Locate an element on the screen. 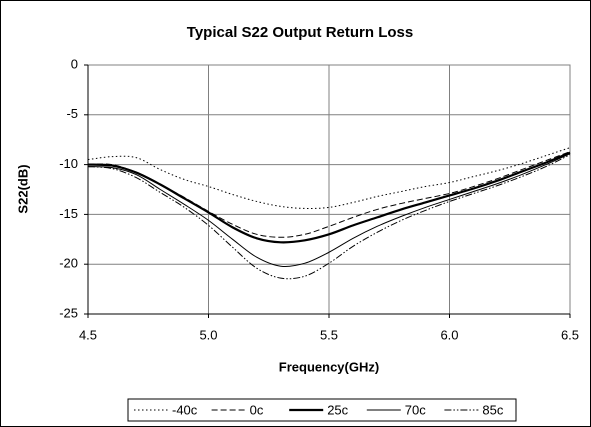 This screenshot has height=427, width=591. chart-title: Typical S22 Output Return Loss is located at coordinates (300, 32).